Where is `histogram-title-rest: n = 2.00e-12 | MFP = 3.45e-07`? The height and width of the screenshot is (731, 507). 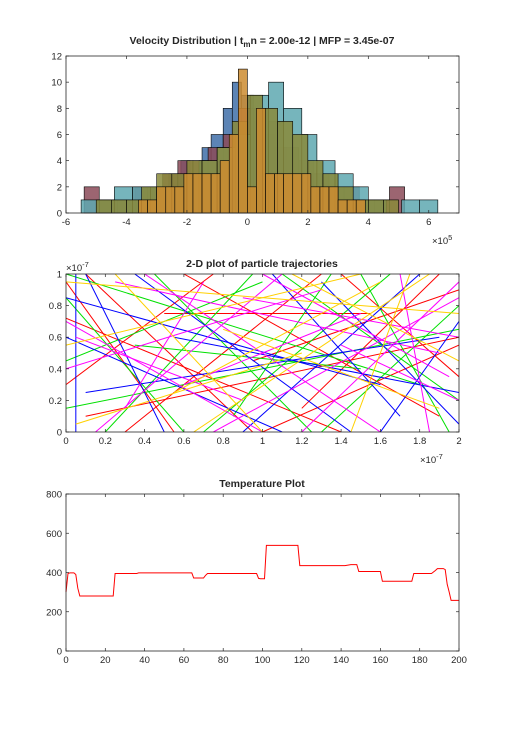 histogram-title-rest: n = 2.00e-12 | MFP = 3.45e-07 is located at coordinates (322, 41).